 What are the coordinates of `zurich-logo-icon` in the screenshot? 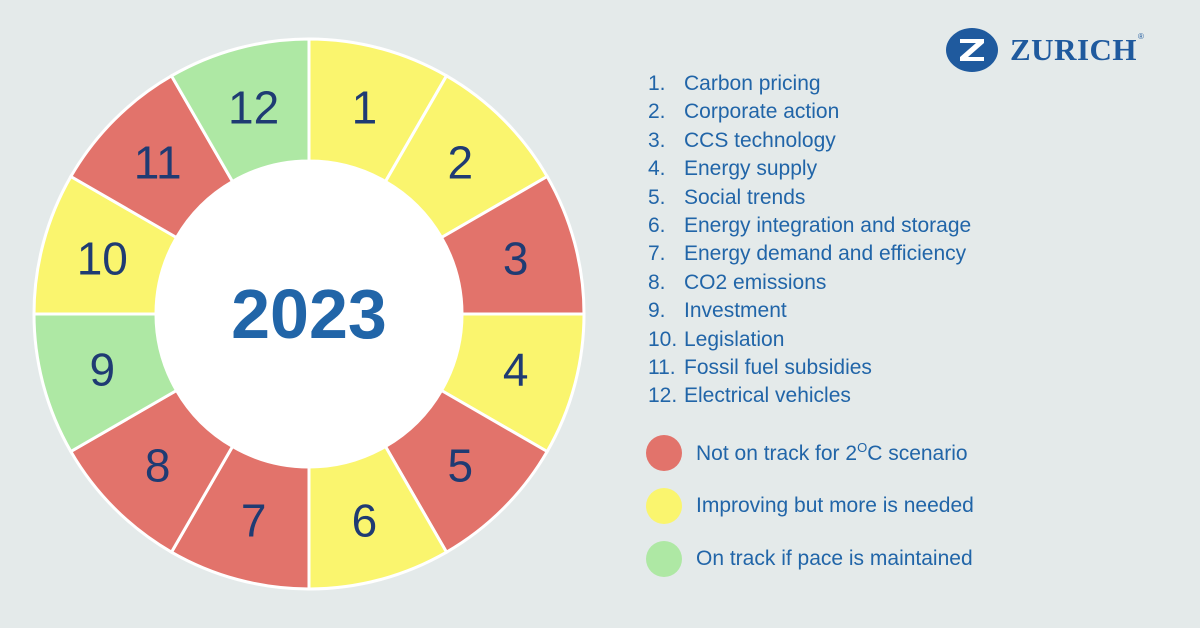 It's located at (972, 50).